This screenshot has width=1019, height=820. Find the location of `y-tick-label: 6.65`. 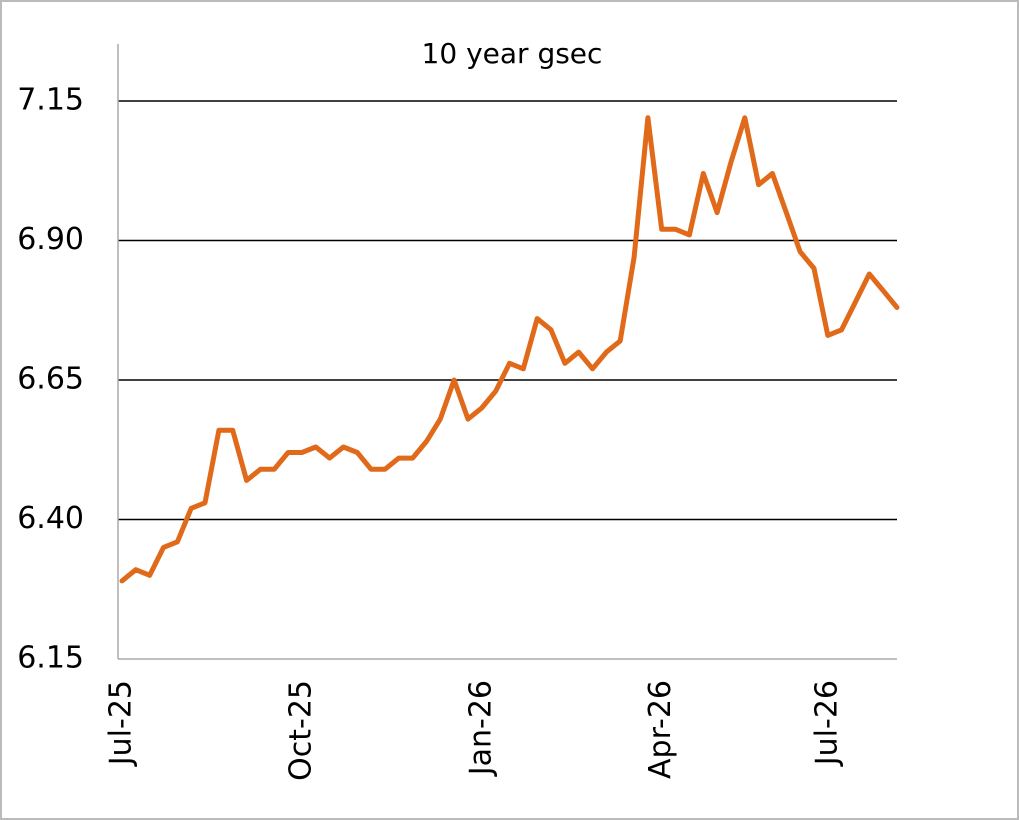

y-tick-label: 6.65 is located at coordinates (50, 379).